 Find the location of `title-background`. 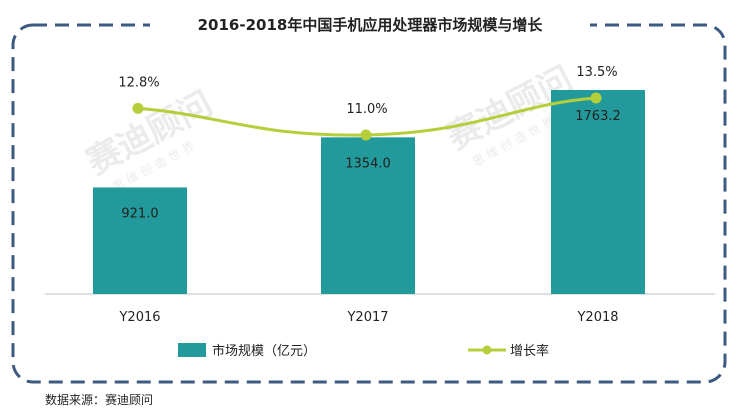

title-background is located at coordinates (370, 24).